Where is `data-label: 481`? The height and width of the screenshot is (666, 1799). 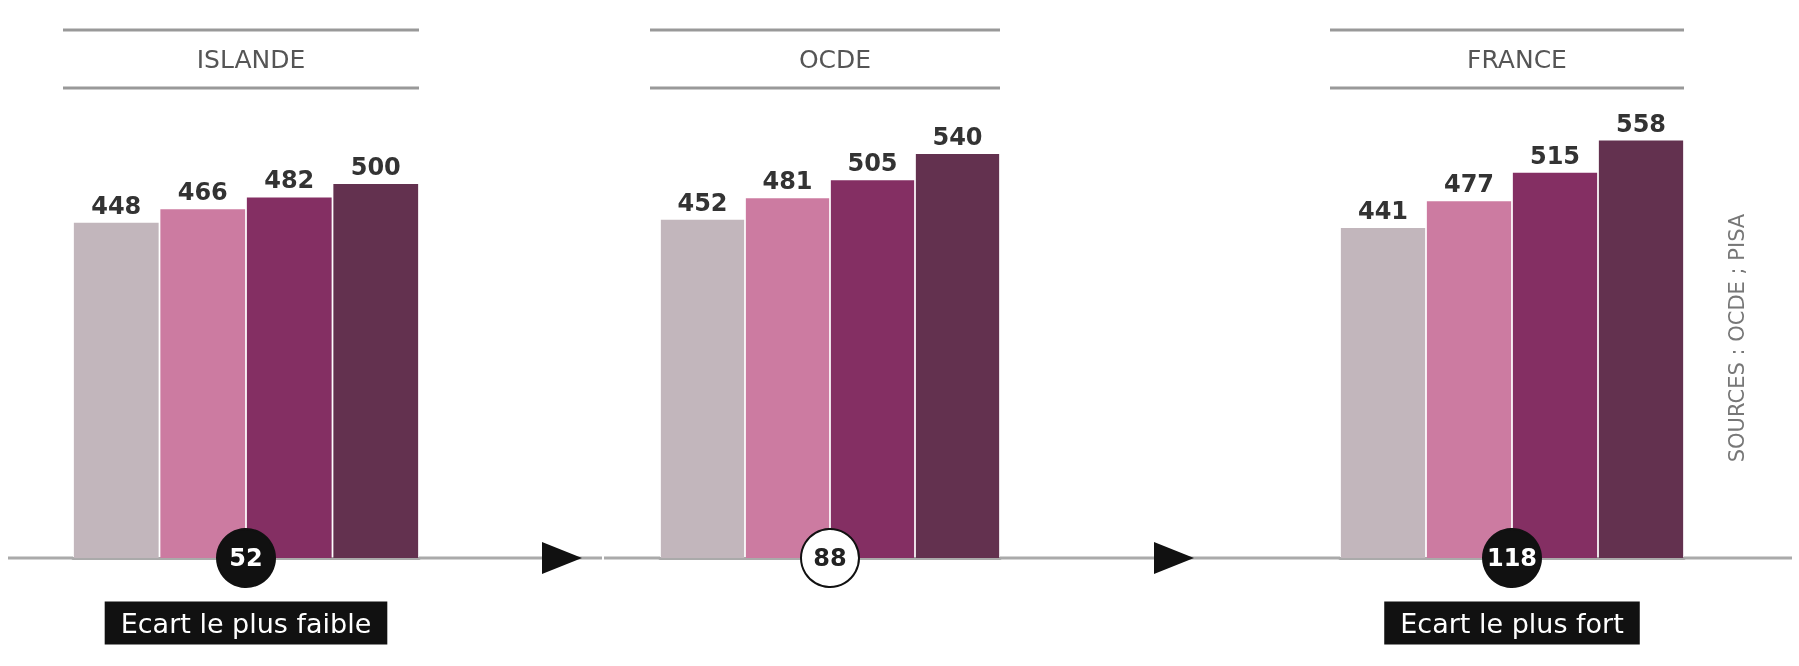
data-label: 481 is located at coordinates (787, 181).